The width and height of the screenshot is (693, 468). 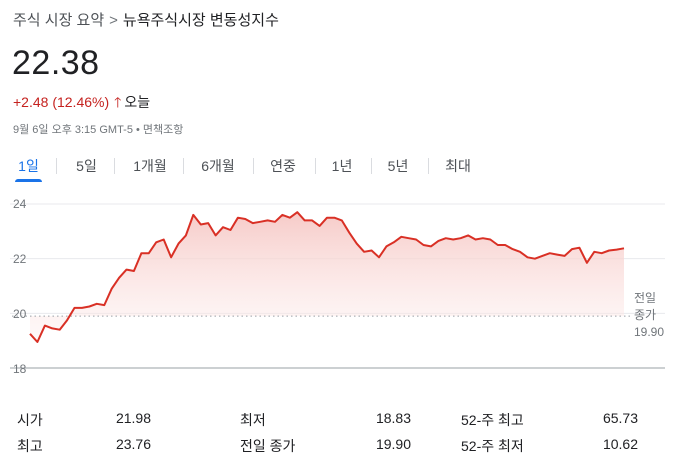 What do you see at coordinates (86, 166) in the screenshot?
I see `tab-5-days: 5일` at bounding box center [86, 166].